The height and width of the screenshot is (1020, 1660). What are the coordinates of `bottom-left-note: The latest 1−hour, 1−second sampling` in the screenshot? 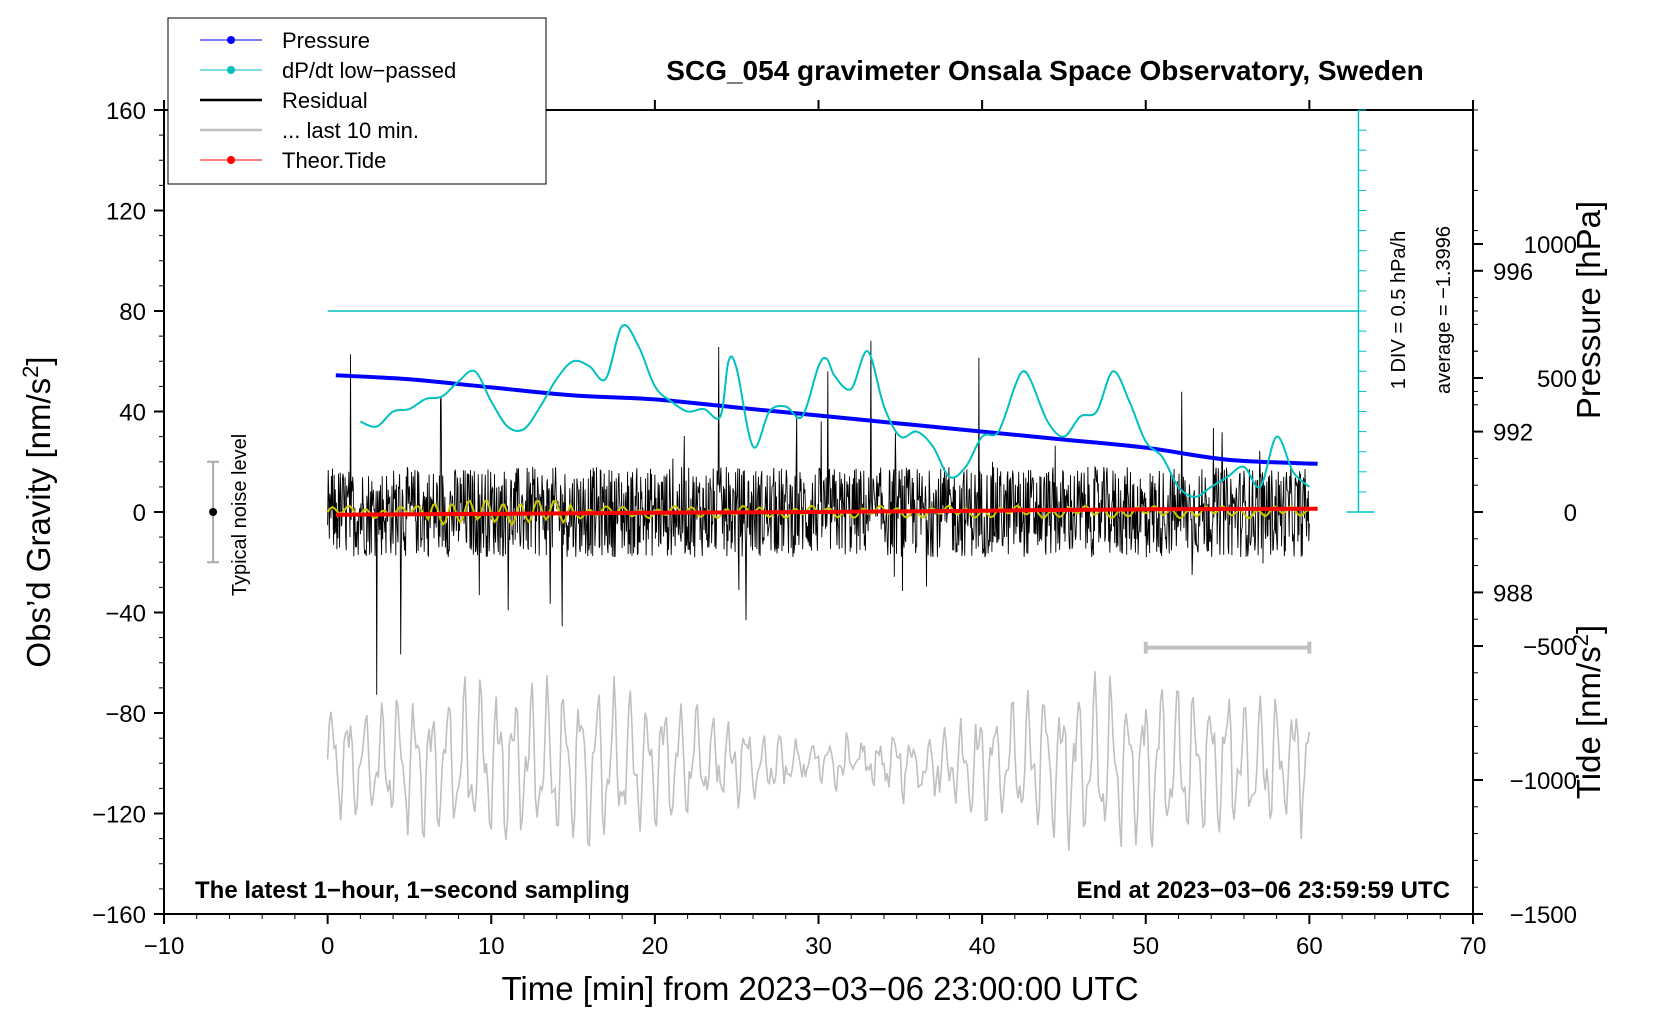 It's located at (412, 890).